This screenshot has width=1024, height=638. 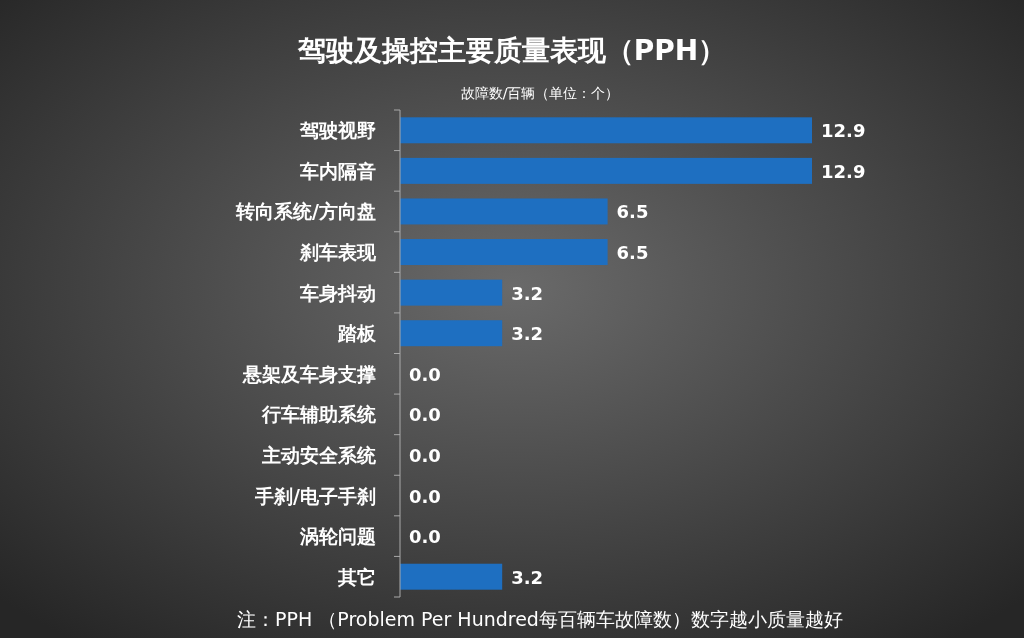 What do you see at coordinates (315, 495) in the screenshot?
I see `y-tick-label: 手刹/电子手刹` at bounding box center [315, 495].